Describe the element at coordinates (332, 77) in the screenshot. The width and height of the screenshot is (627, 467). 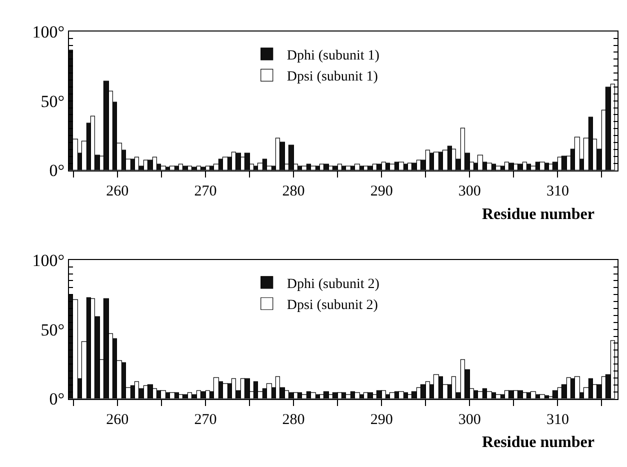
I see `legend-label: Dpsi (subunit 1)` at that location.